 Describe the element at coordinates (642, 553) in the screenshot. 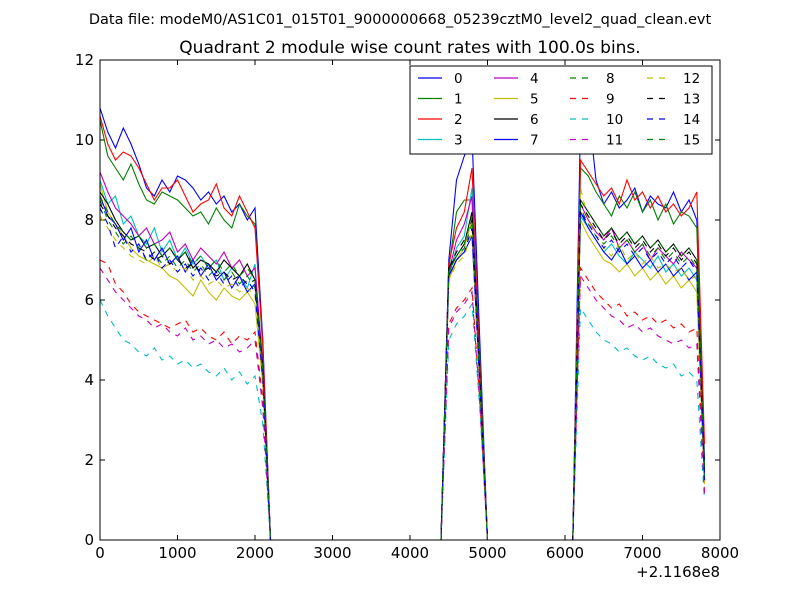

I see `x-tick-label: 7000` at that location.